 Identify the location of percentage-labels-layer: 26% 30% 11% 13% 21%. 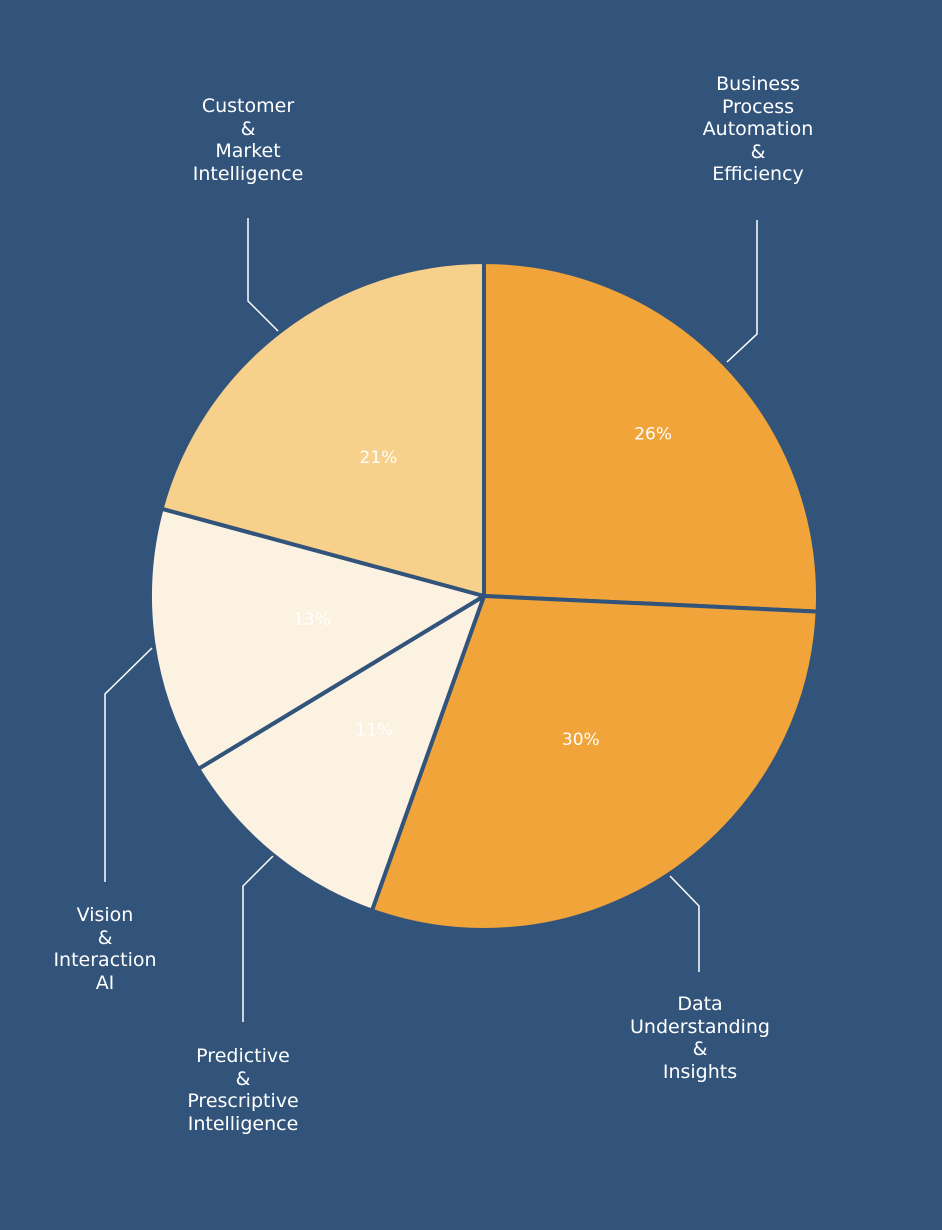
(482, 588).